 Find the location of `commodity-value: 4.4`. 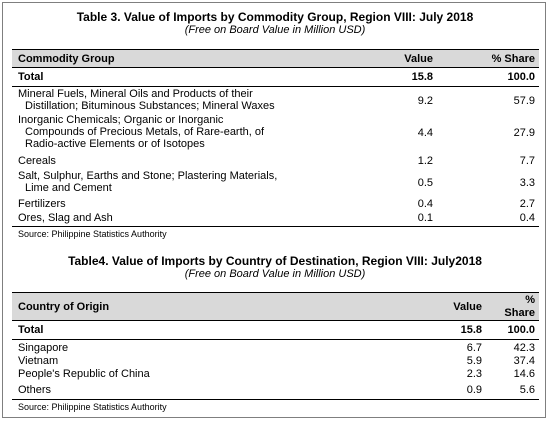

commodity-value: 4.4 is located at coordinates (425, 133).